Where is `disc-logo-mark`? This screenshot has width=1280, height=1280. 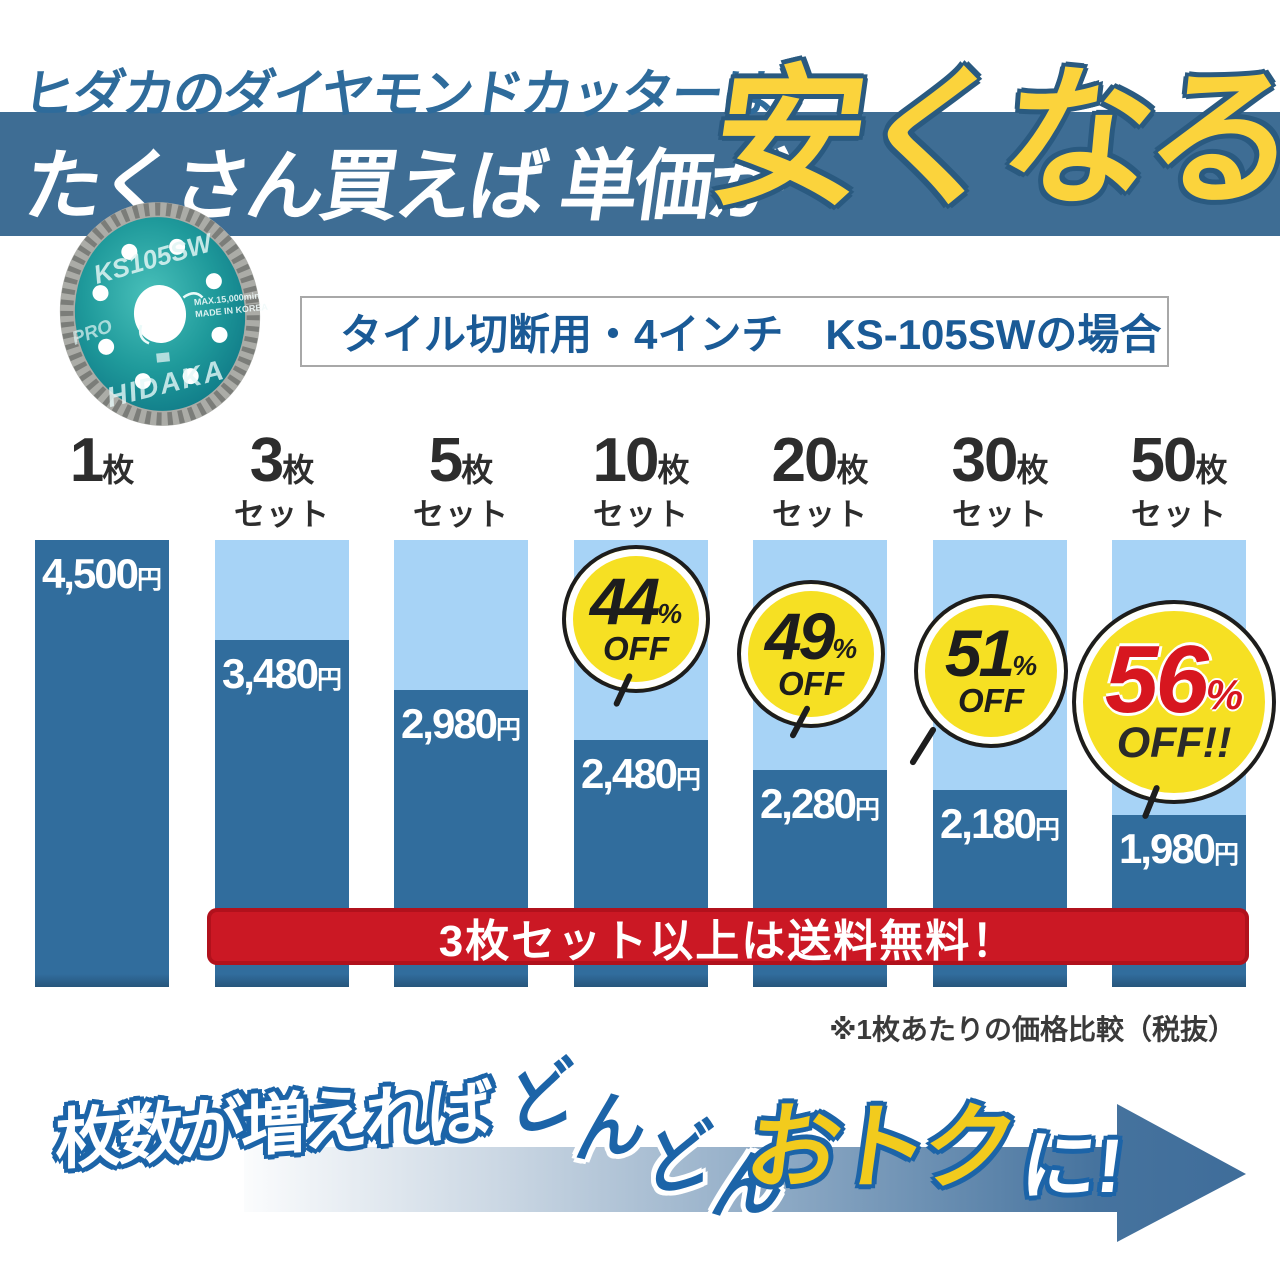
disc-logo-mark is located at coordinates (163, 357).